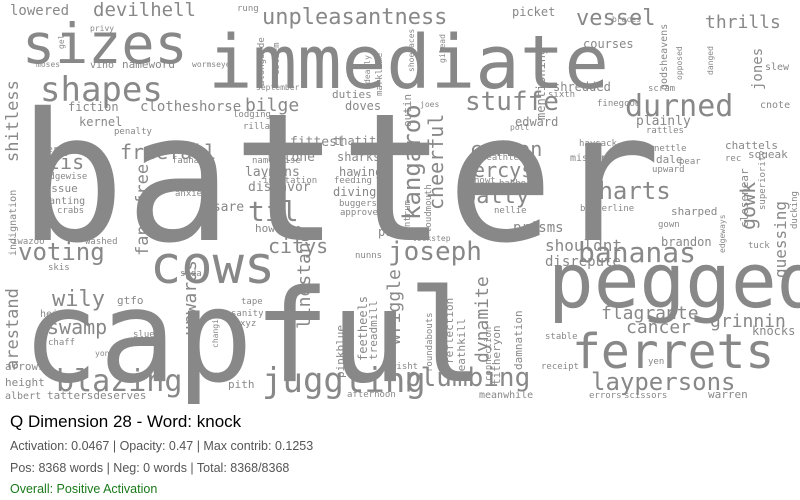 The height and width of the screenshot is (500, 800). What do you see at coordinates (404, 367) in the screenshot?
I see `cloud-word: wisht` at bounding box center [404, 367].